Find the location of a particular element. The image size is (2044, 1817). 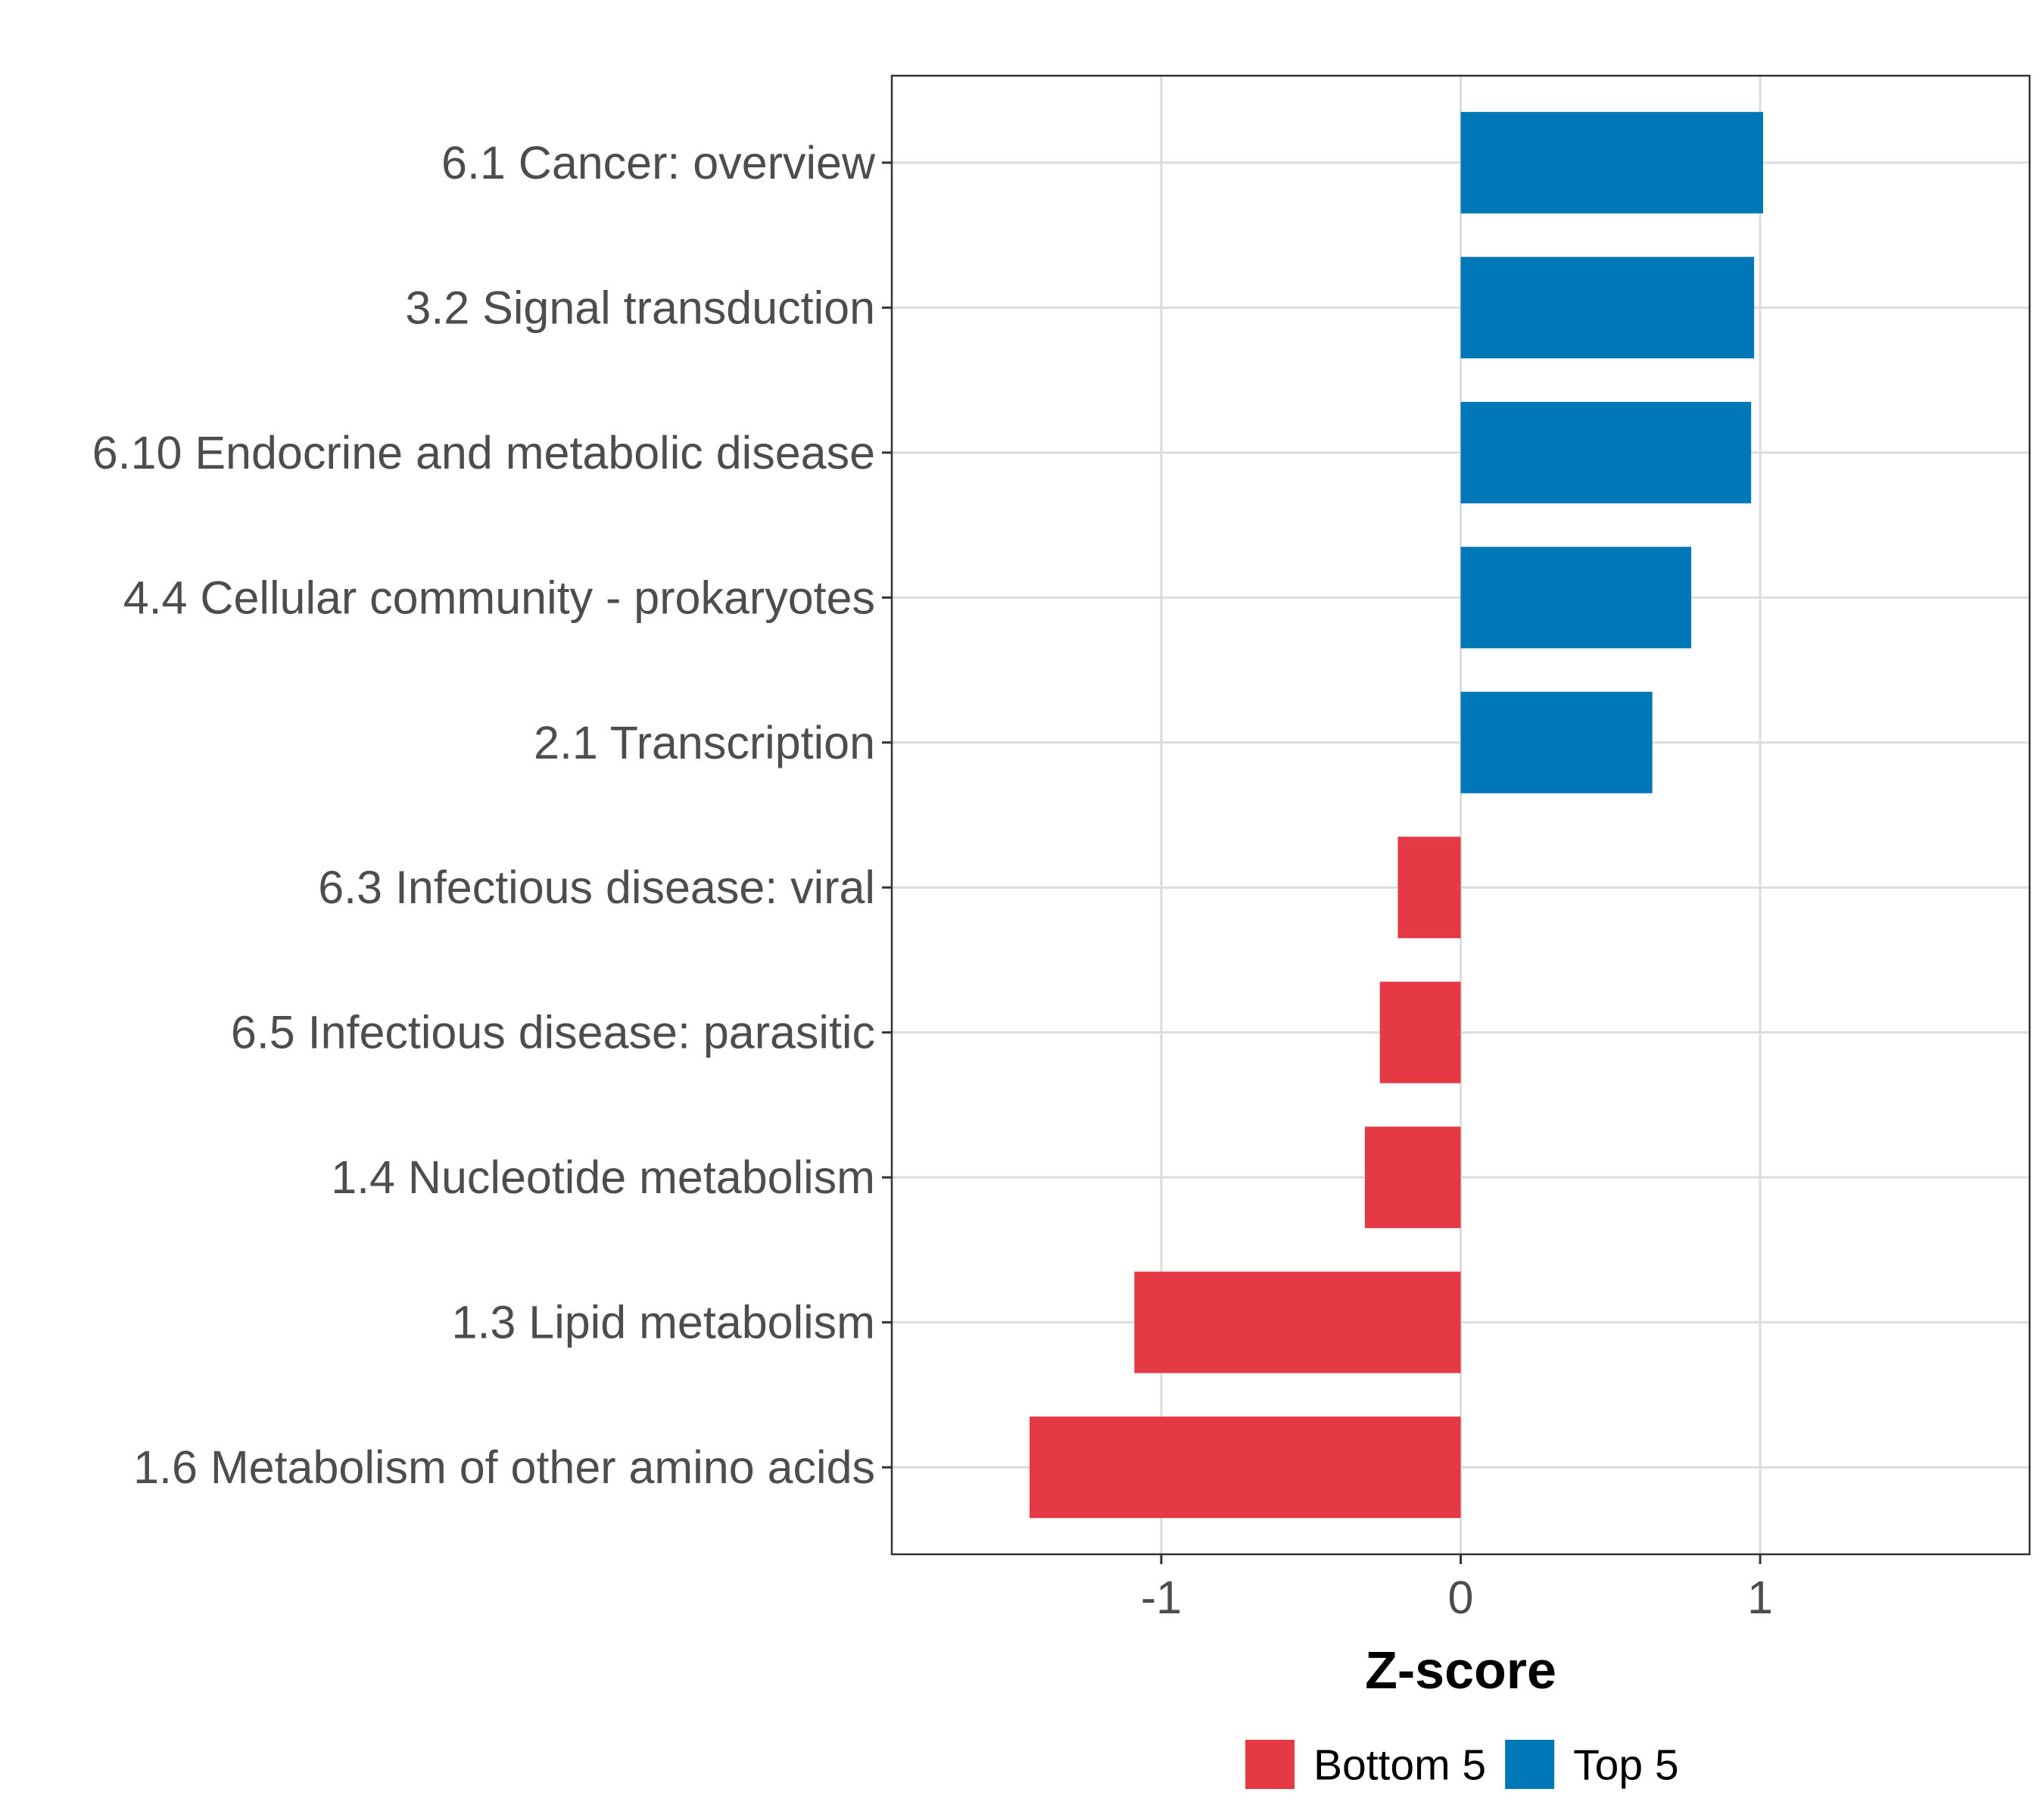

legend-label: Top 5 is located at coordinates (1625, 1765).